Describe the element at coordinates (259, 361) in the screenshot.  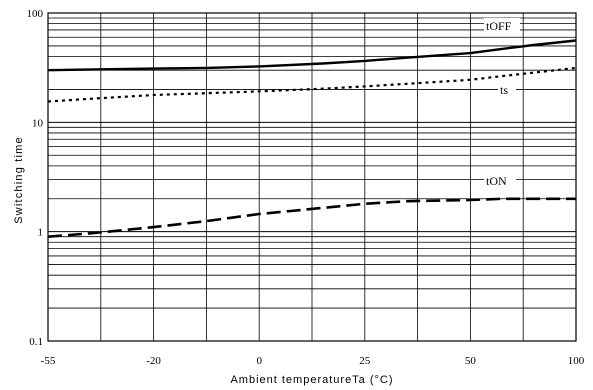
I see `x-tick-label: 0` at that location.